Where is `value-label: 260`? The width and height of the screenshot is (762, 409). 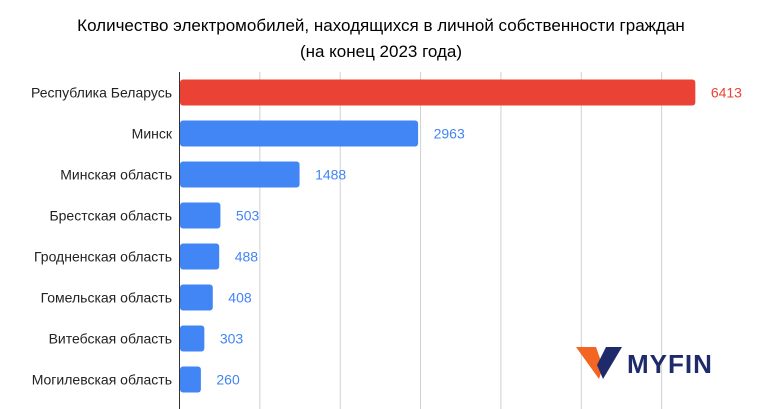
value-label: 260 is located at coordinates (228, 380).